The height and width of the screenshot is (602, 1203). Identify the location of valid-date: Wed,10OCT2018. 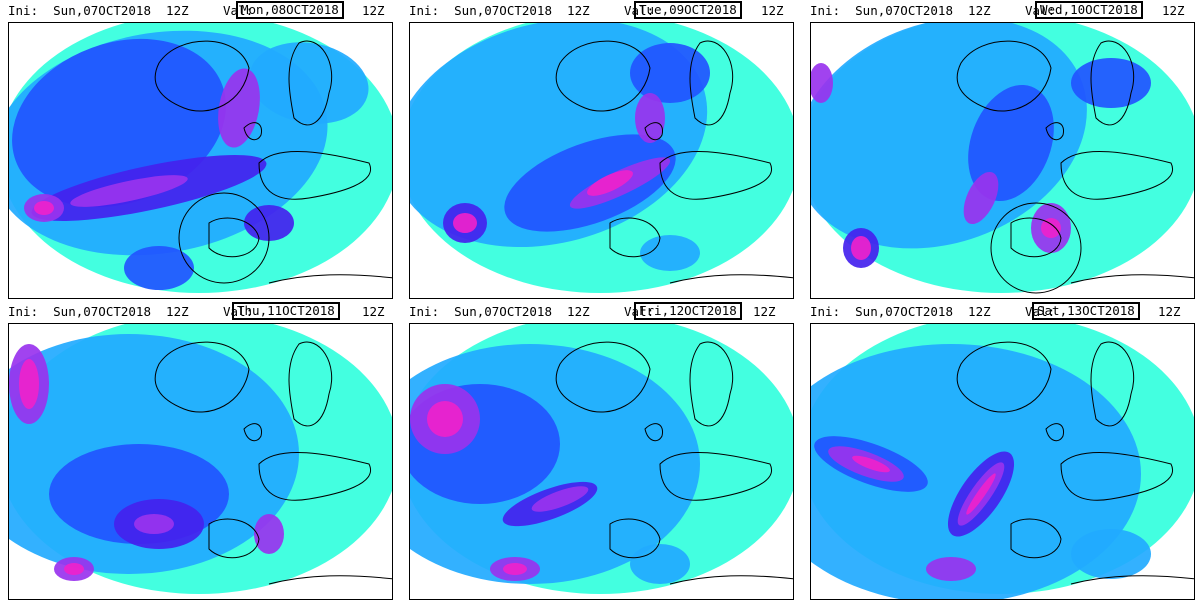
(1089, 9).